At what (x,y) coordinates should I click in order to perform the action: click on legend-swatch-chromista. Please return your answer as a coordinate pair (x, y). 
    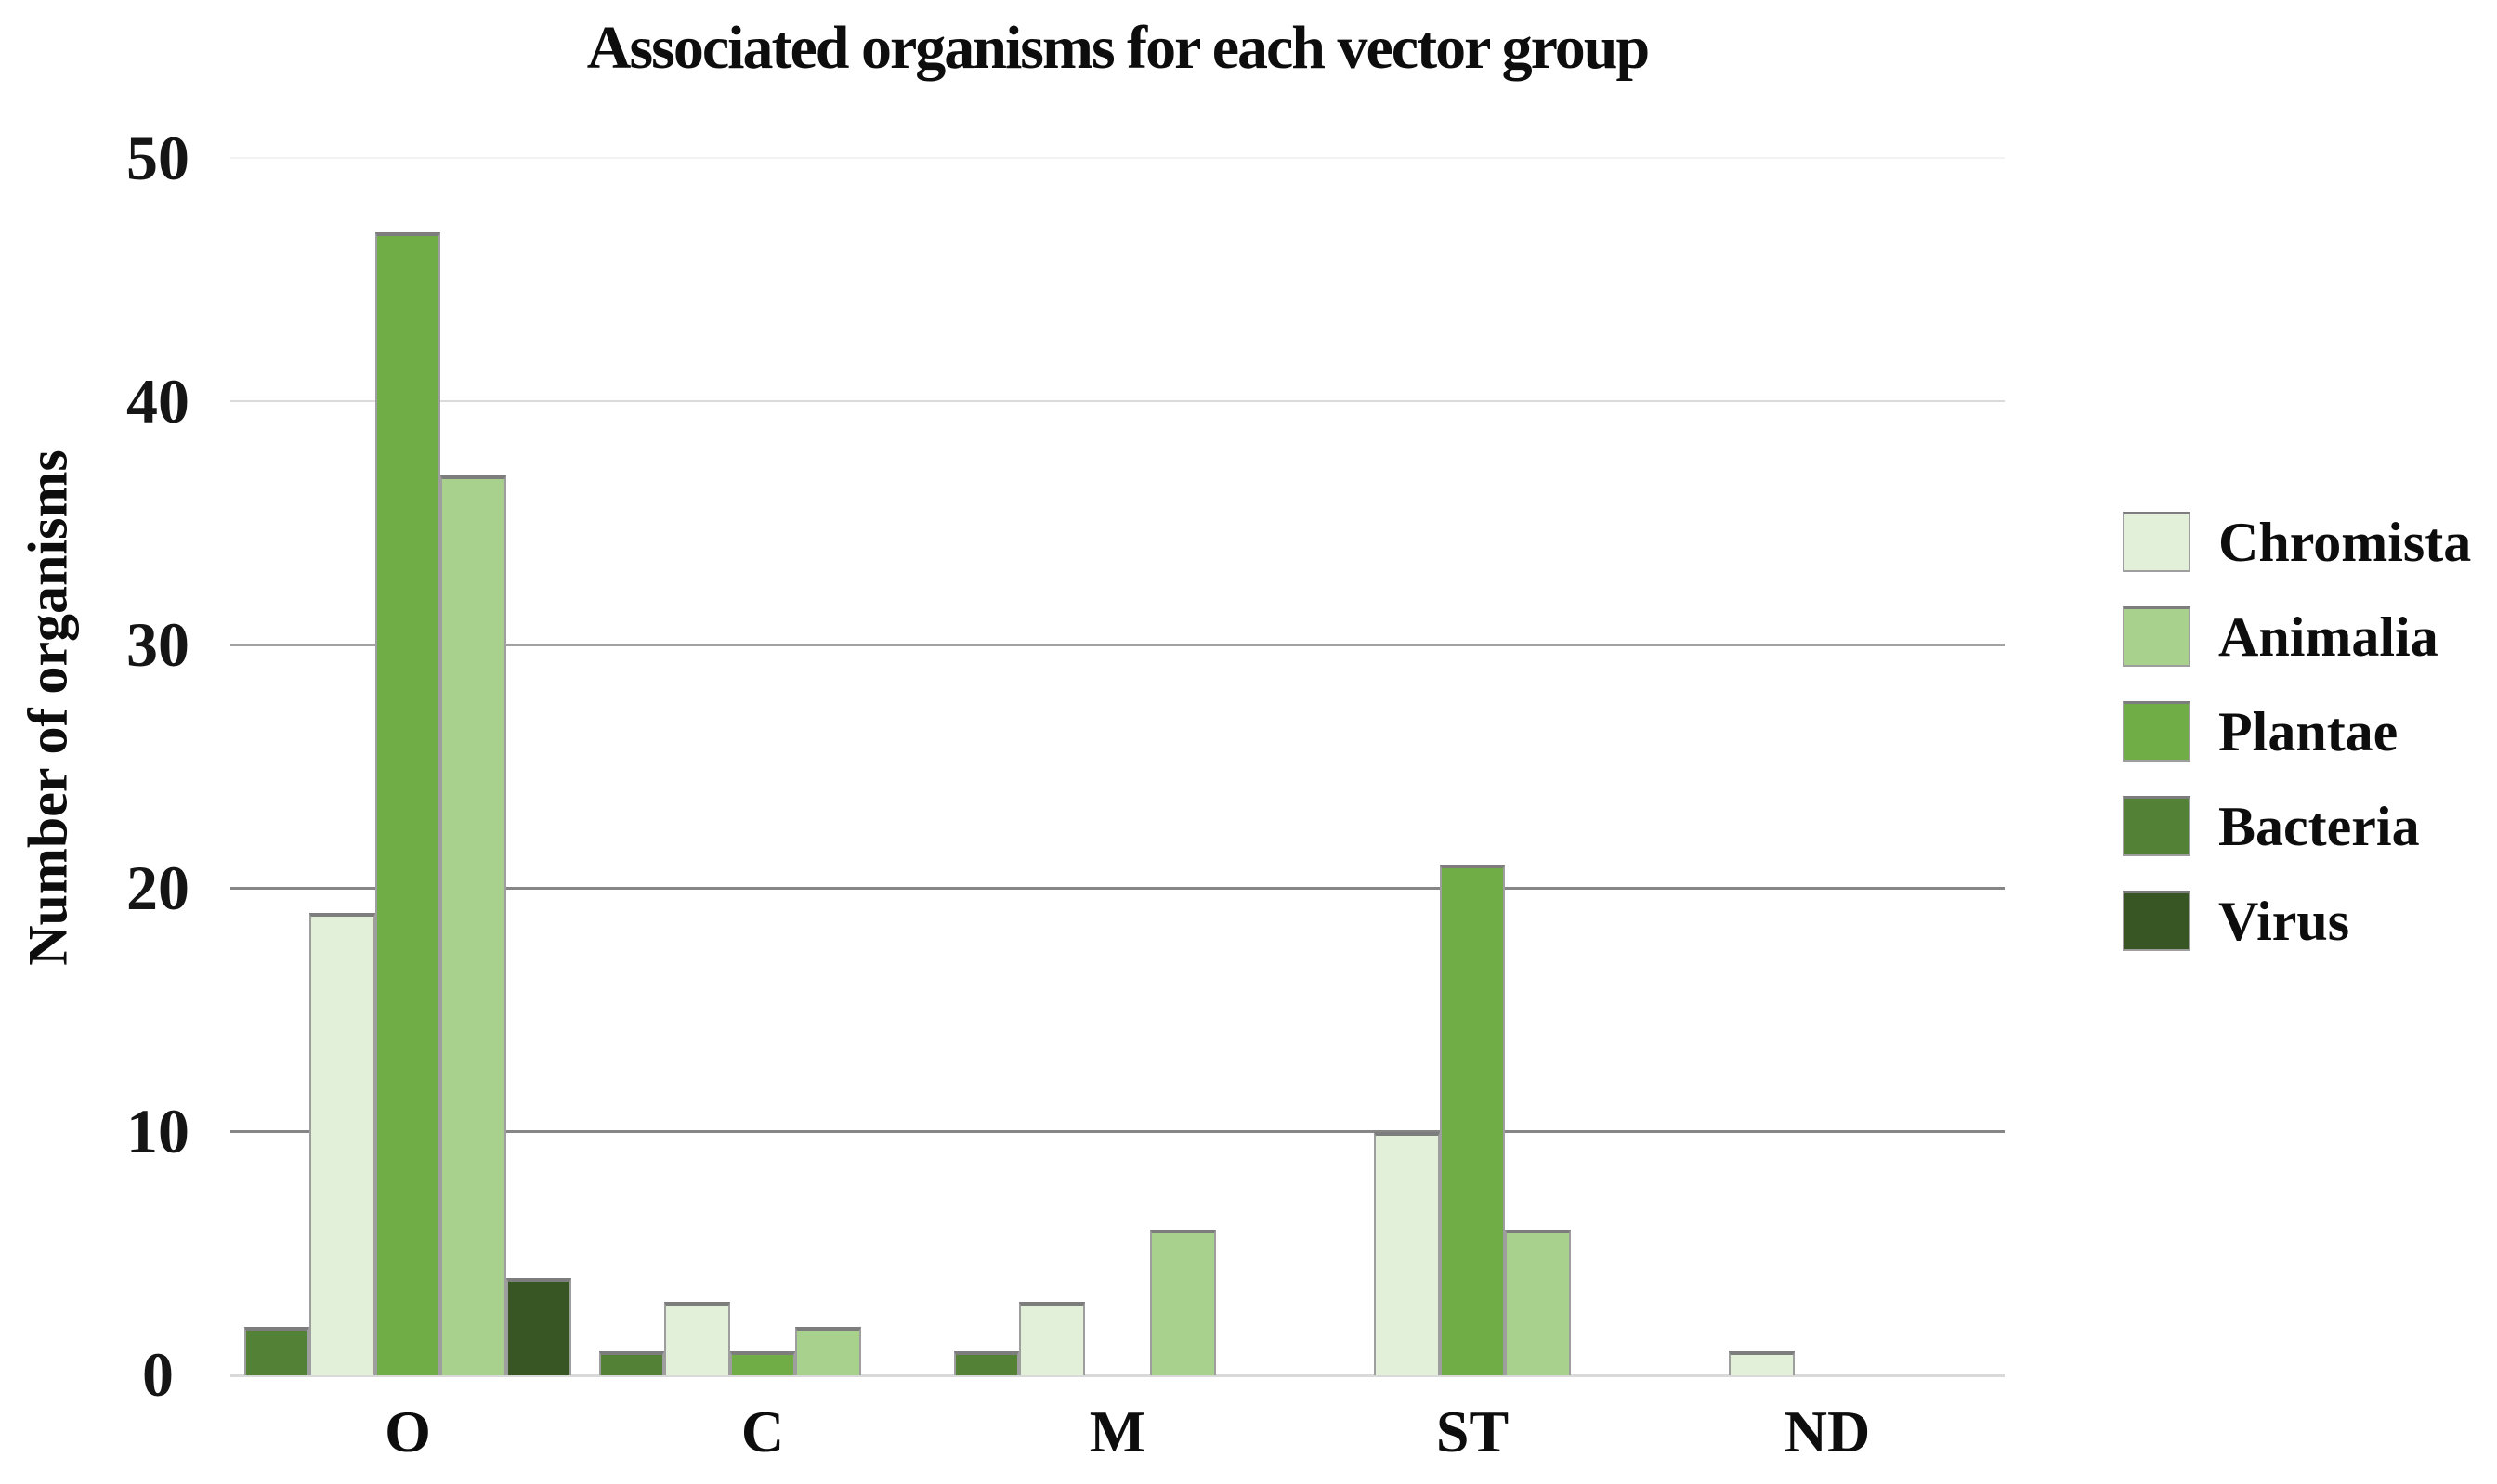
    Looking at the image, I should click on (2156, 542).